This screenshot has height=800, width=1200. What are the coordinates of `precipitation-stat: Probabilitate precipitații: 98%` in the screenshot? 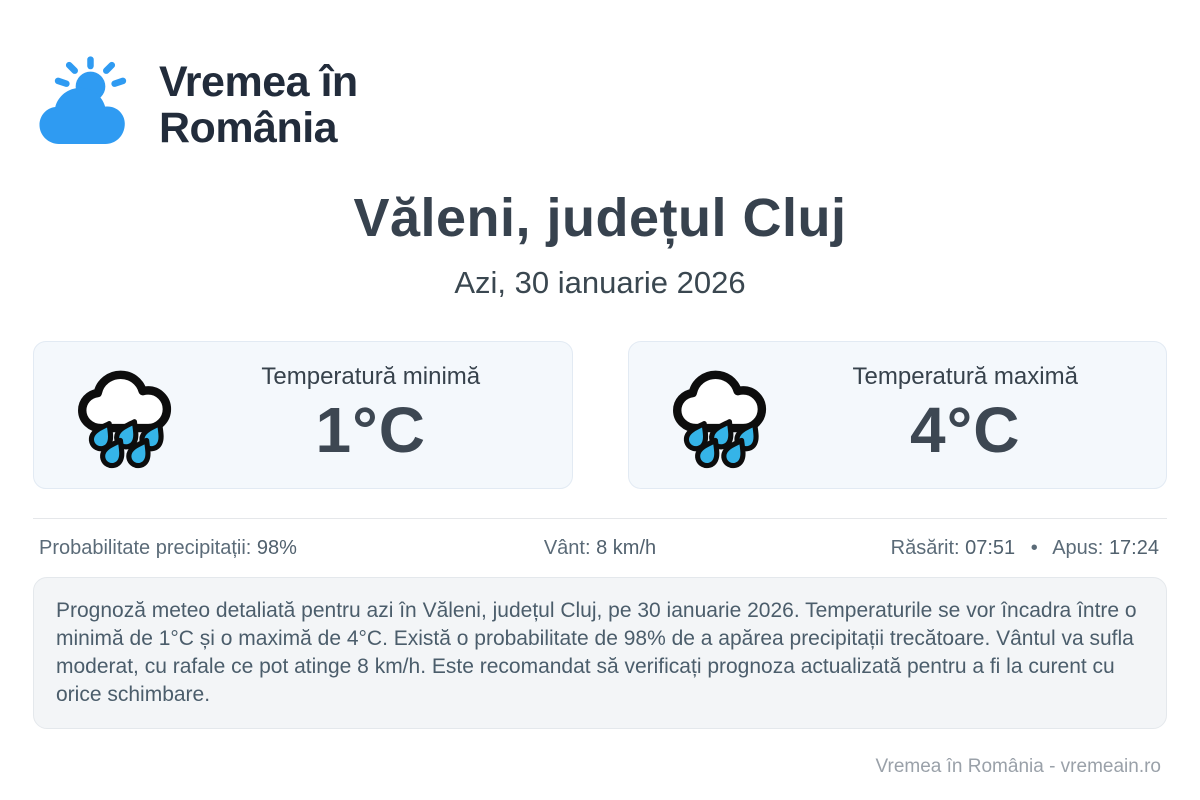 It's located at (288, 548).